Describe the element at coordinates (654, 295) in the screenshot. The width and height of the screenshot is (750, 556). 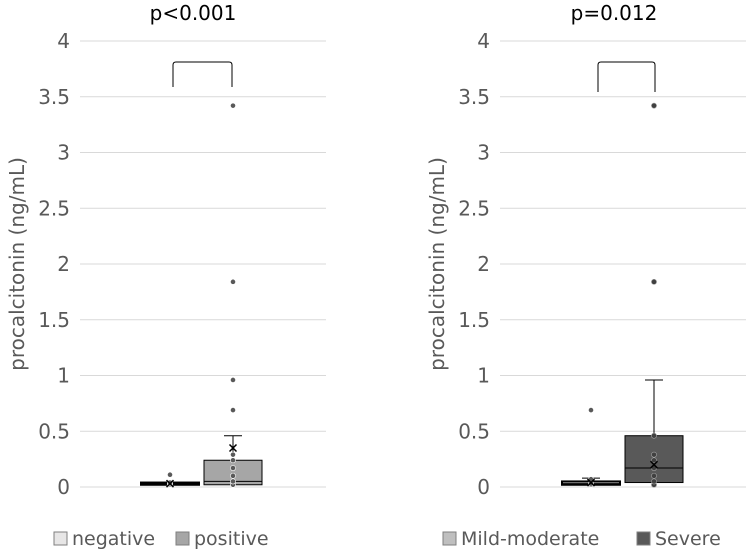
I see `box-severe` at that location.